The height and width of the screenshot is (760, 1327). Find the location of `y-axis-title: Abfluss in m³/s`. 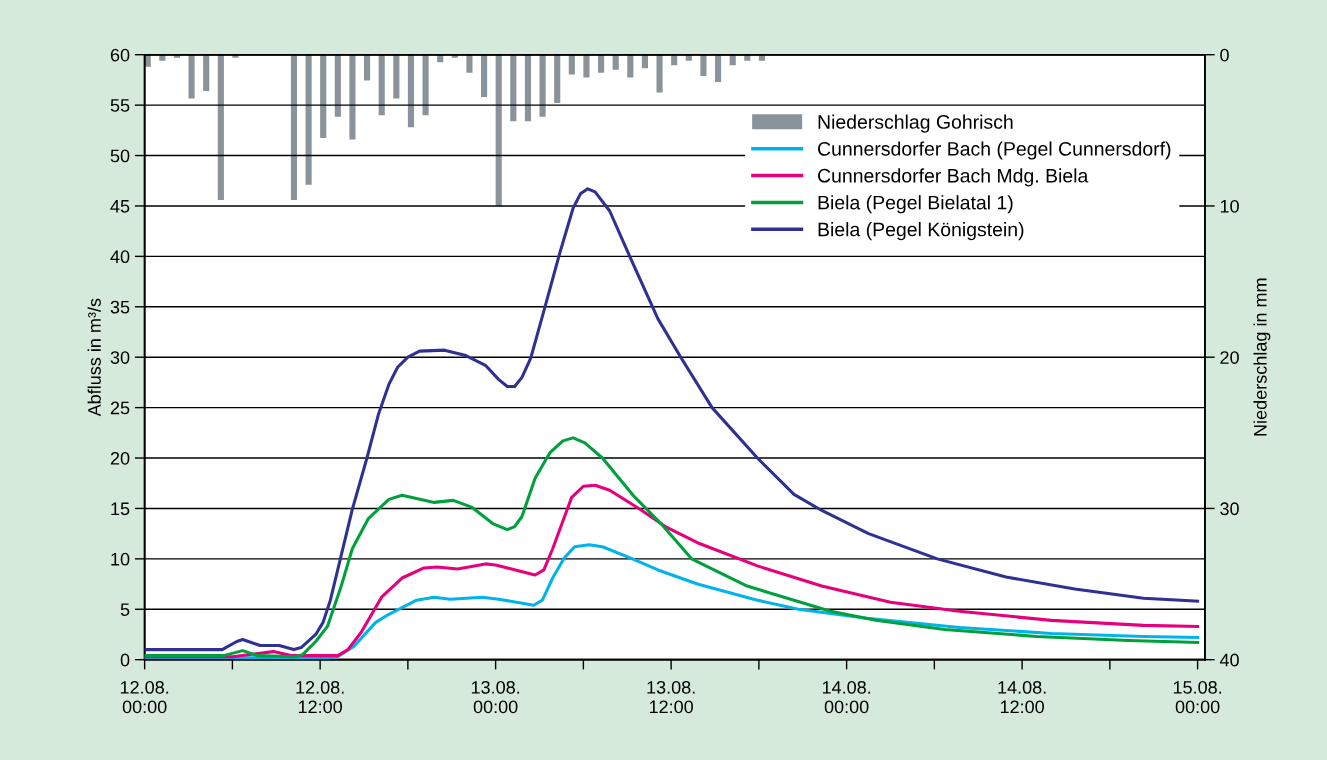

y-axis-title: Abfluss in m³/s is located at coordinates (94, 357).